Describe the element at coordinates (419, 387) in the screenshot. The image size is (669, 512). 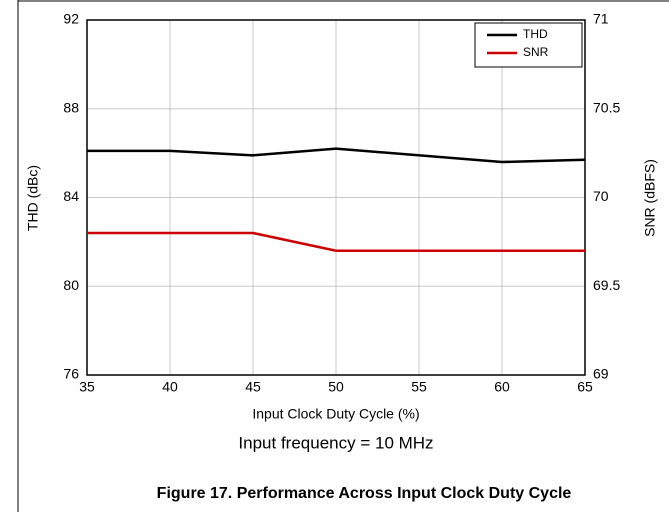
I see `x-tick-label: 55` at that location.